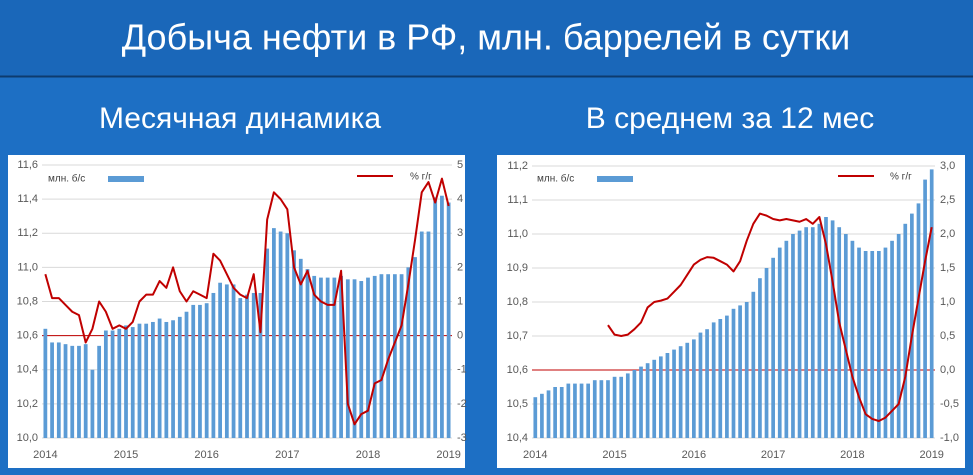 The image size is (973, 475). What do you see at coordinates (947, 166) in the screenshot?
I see `y2-tick-label: 3,0` at bounding box center [947, 166].